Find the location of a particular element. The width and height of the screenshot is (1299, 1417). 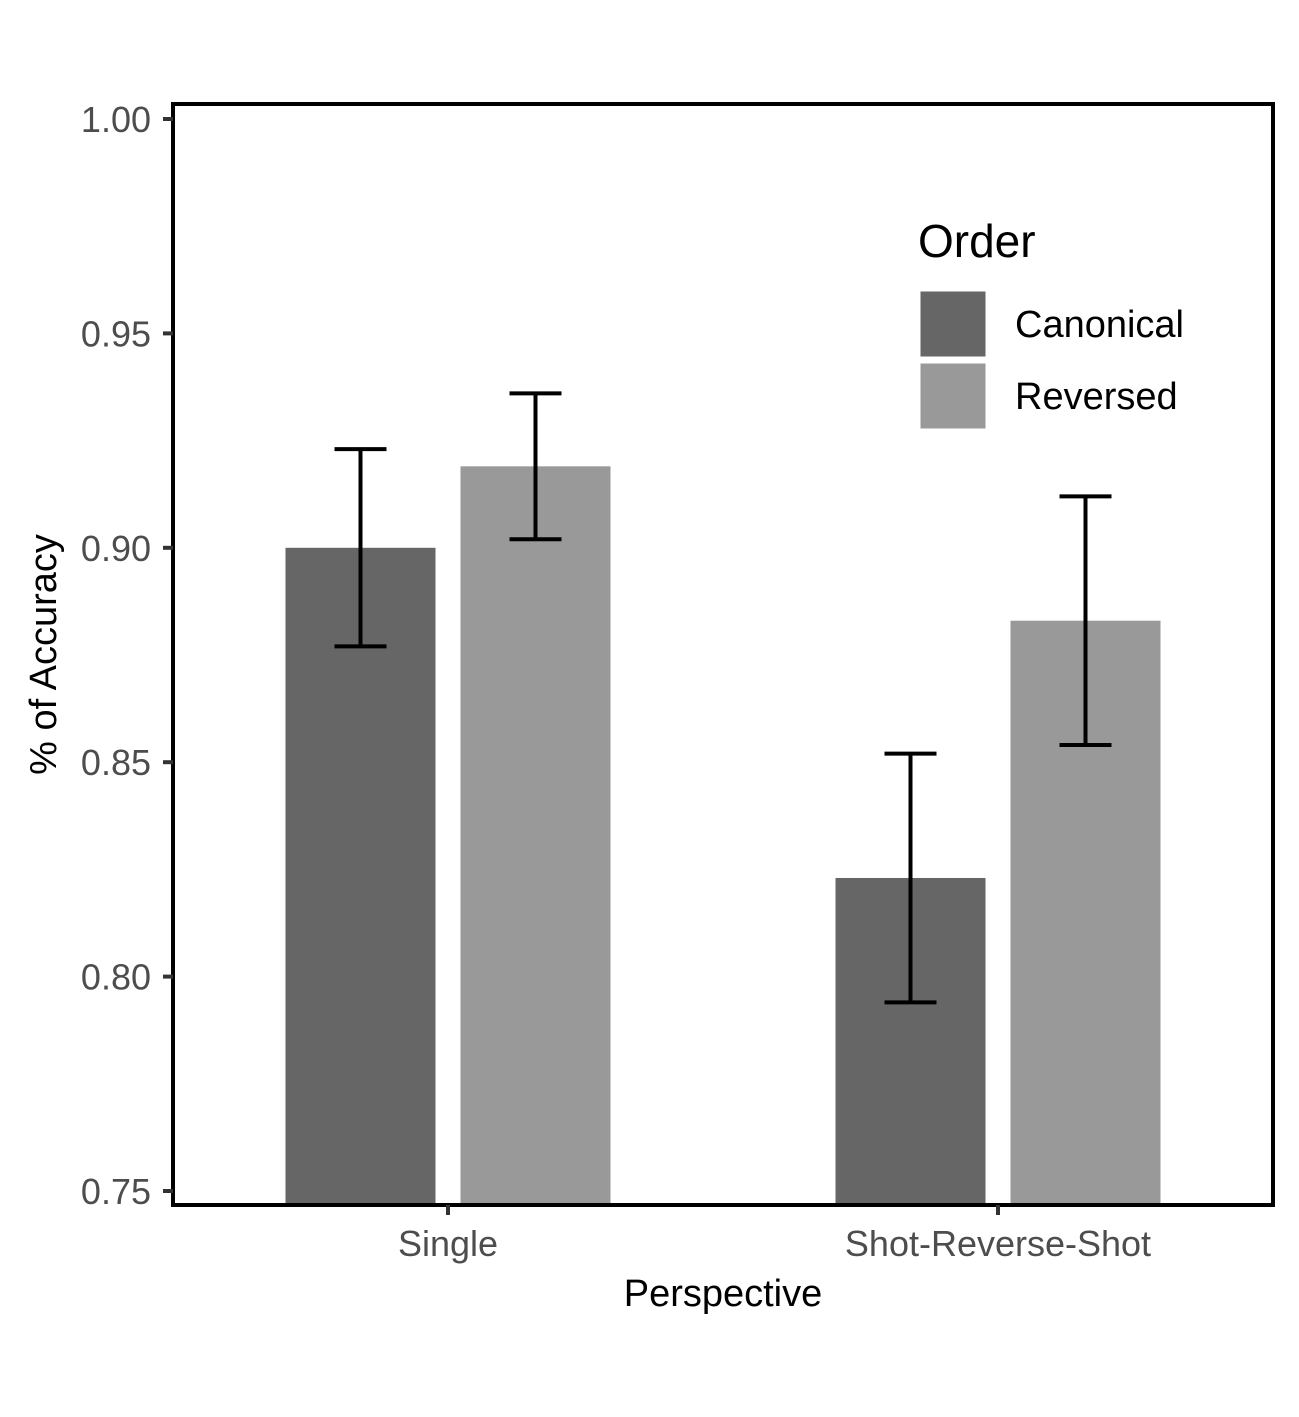

x-tick-label: Single is located at coordinates (448, 1243).